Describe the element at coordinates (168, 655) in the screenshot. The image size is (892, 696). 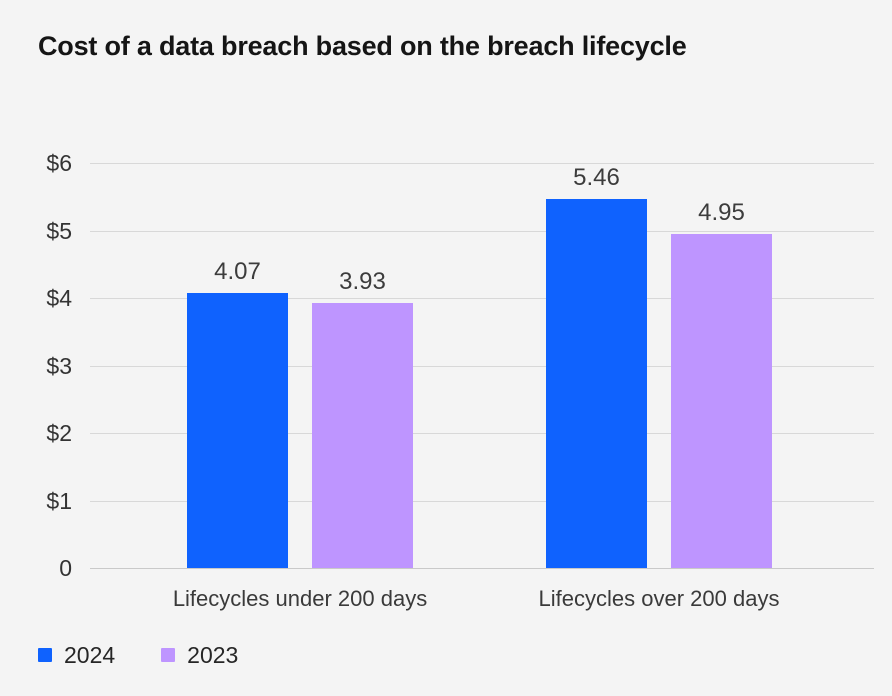
I see `legend-swatch-2023` at that location.